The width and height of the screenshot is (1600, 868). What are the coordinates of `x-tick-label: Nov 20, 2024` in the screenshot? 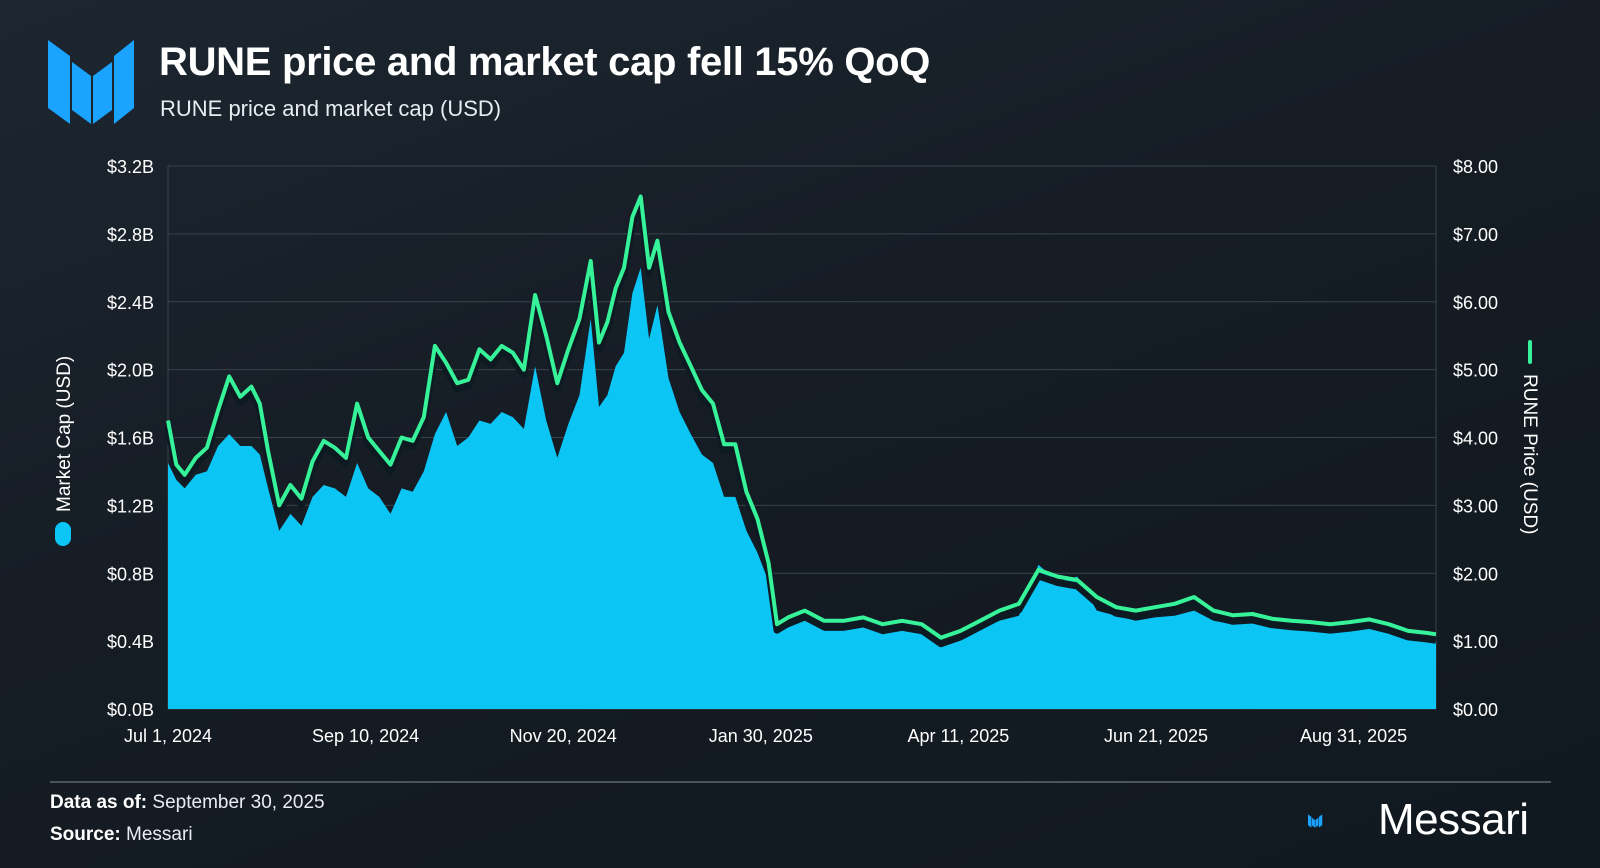 It's located at (563, 736).